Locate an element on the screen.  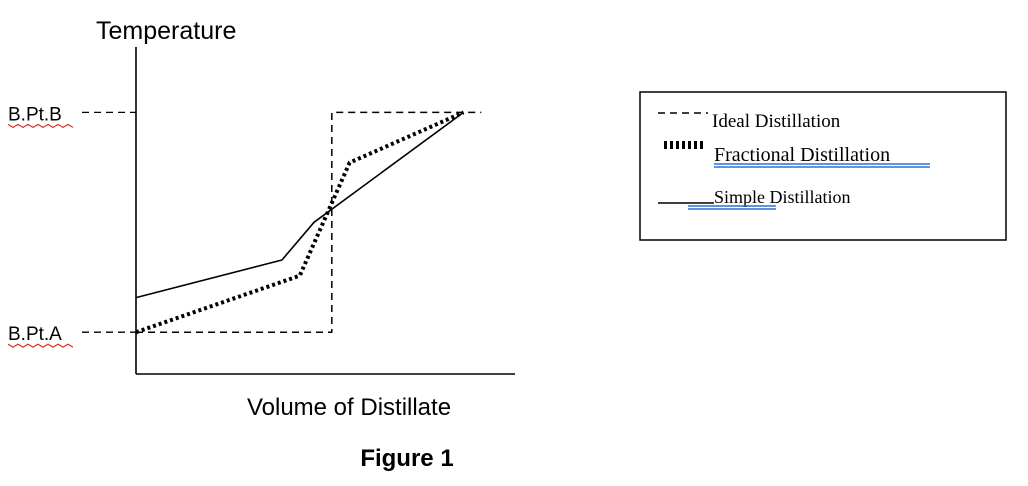
legend-label-solid: Simple Distillation is located at coordinates (782, 197).